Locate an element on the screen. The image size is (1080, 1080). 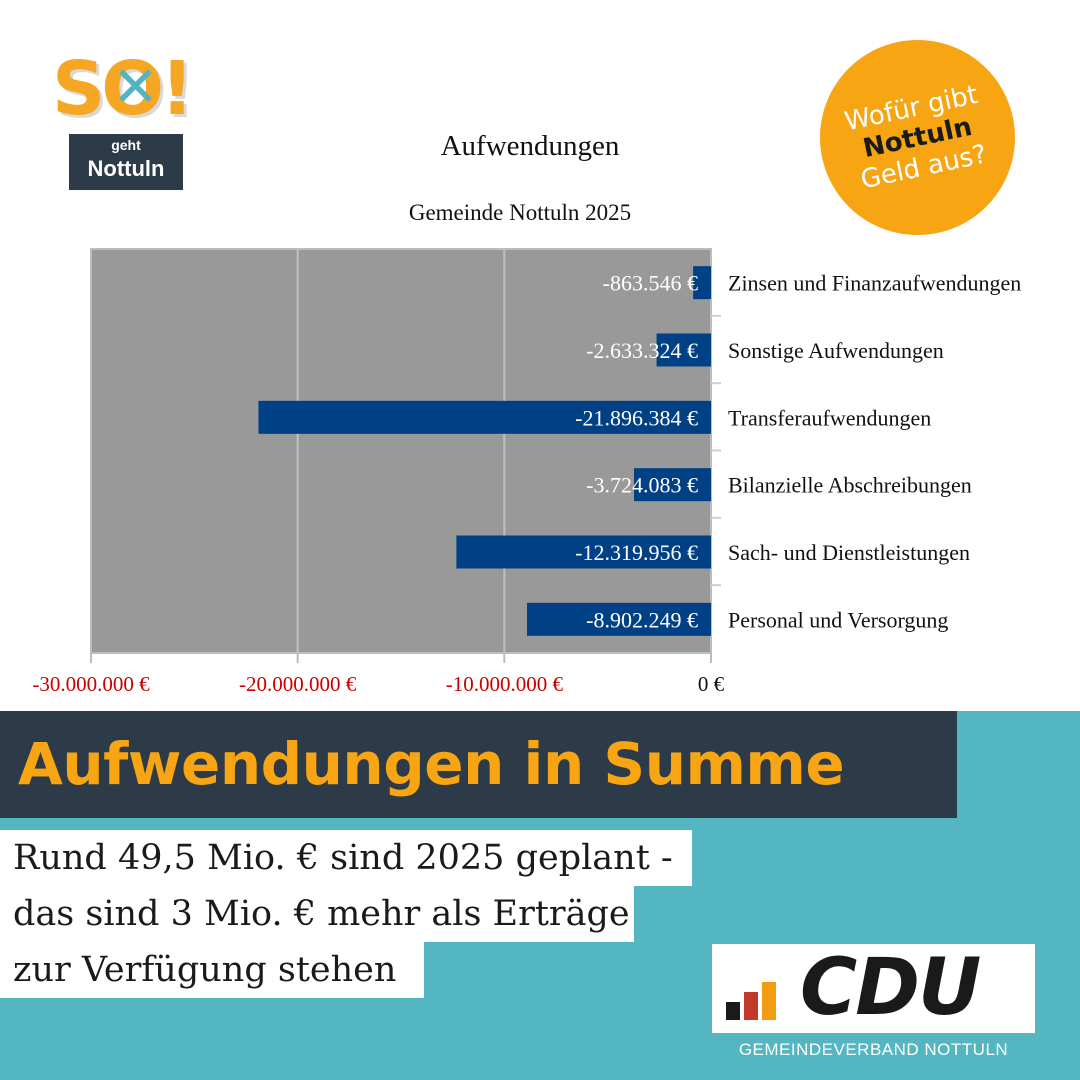
cdu-stripe-red is located at coordinates (751, 1006).